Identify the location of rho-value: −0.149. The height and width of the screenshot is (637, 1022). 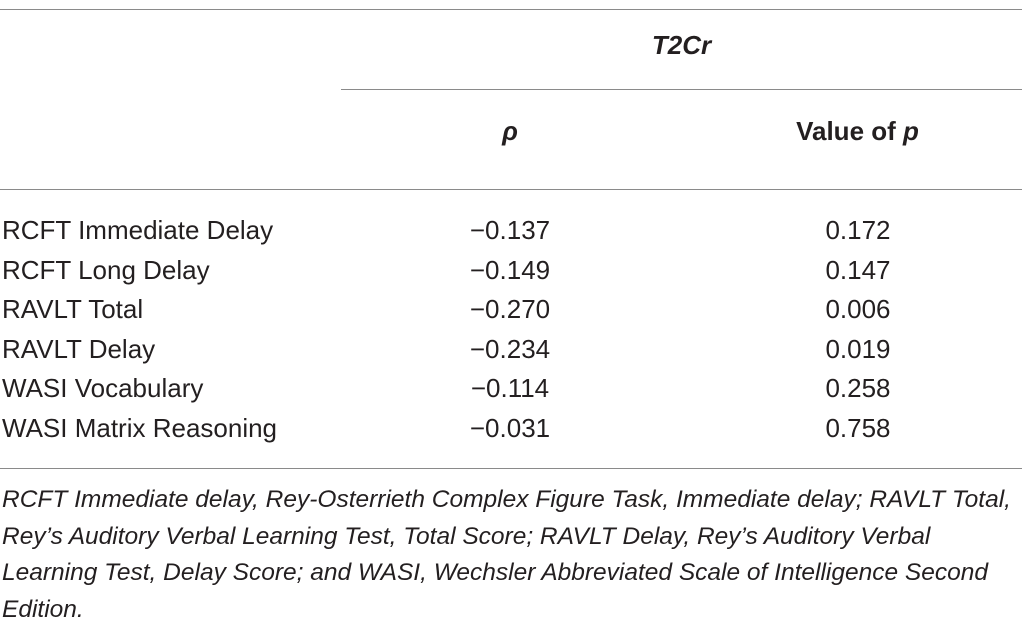
(510, 269).